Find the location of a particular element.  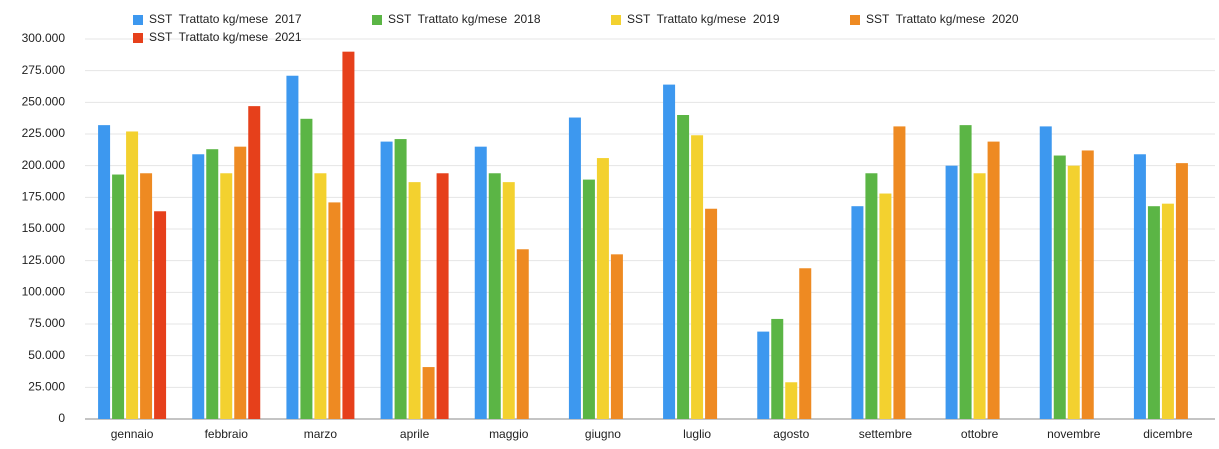

x-tick-label: luglio is located at coordinates (697, 434).